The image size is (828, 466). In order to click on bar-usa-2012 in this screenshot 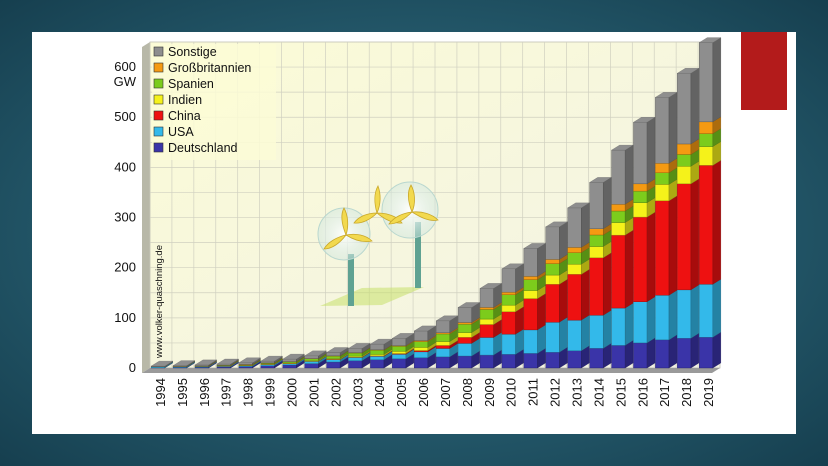, I will do `click(552, 337)`.